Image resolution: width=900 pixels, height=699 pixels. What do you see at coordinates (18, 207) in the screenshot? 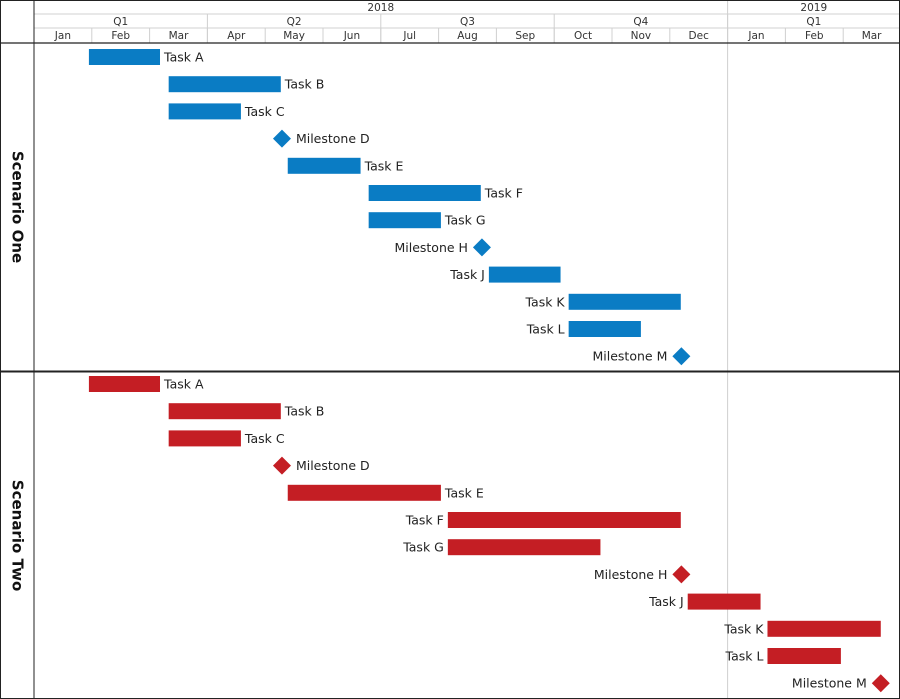
I see `scenario-label: Scenario One` at bounding box center [18, 207].